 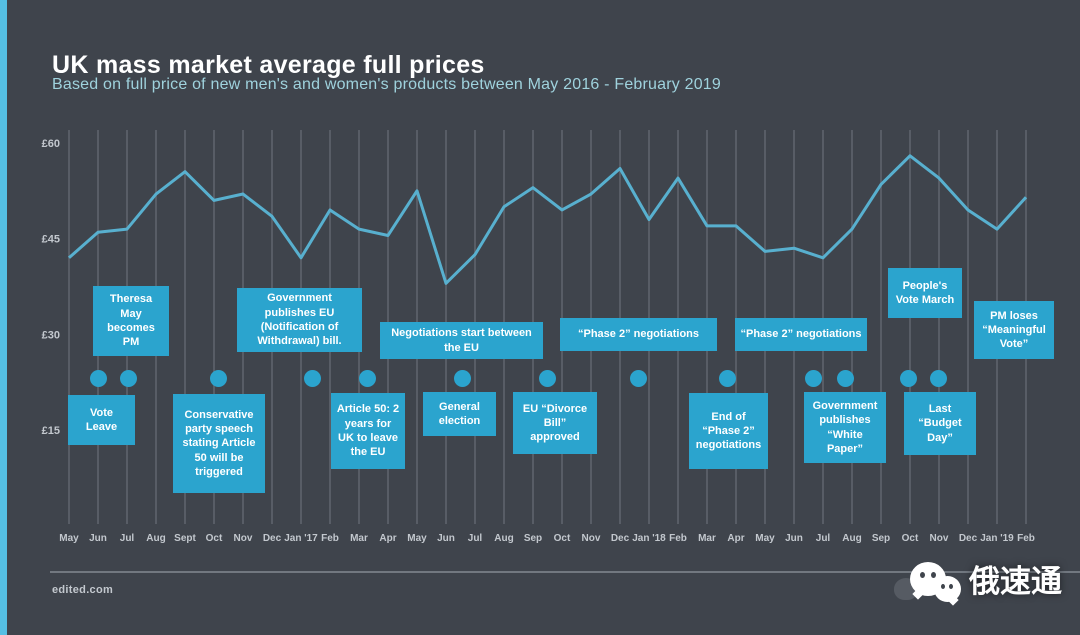 I want to click on event-annotation-above: People's Vote March, so click(x=925, y=293).